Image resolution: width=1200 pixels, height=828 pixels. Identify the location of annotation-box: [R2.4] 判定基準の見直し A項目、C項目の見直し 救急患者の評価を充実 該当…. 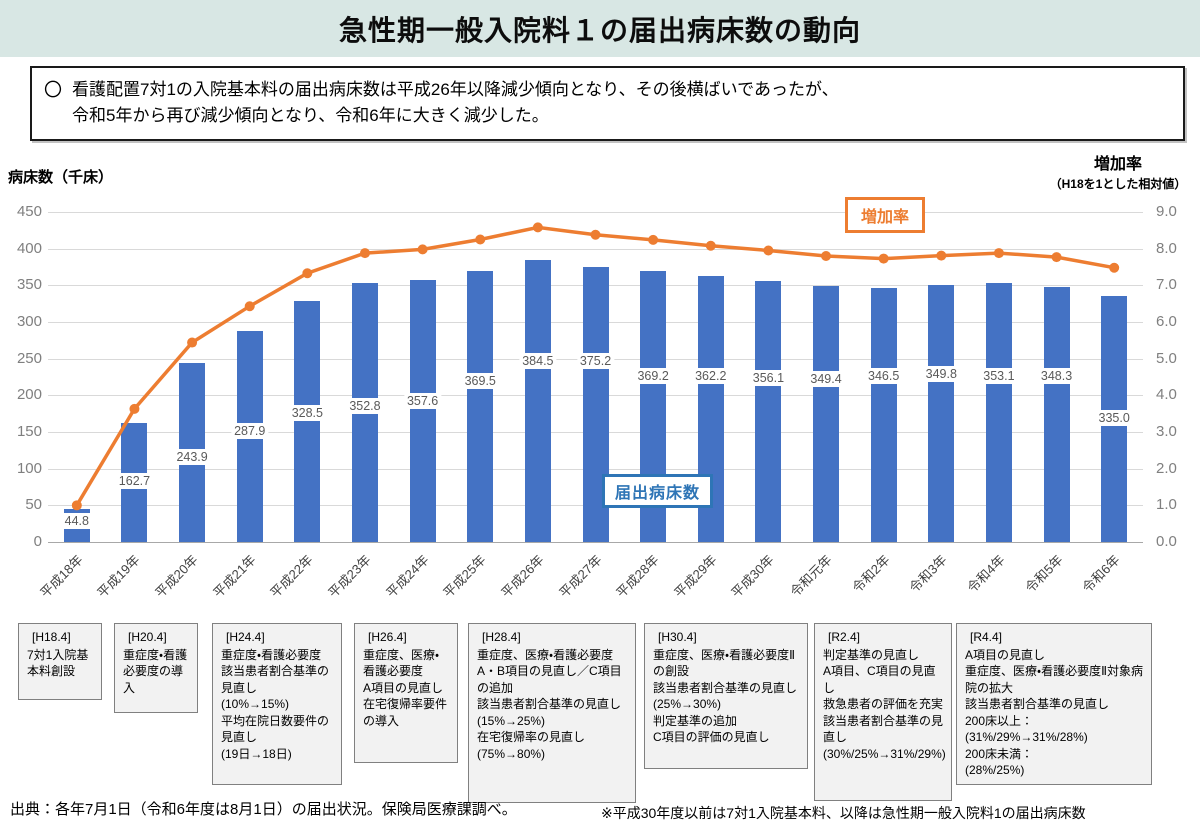
(883, 712).